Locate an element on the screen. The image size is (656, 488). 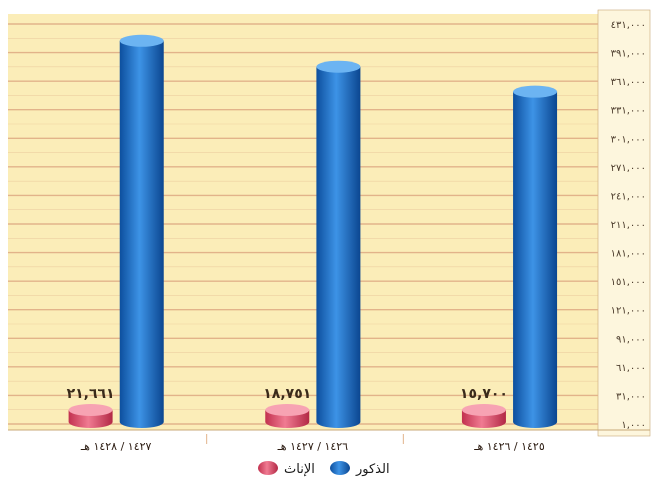
y-tick-label: ٩١,٠٠٠ is located at coordinates (631, 339).